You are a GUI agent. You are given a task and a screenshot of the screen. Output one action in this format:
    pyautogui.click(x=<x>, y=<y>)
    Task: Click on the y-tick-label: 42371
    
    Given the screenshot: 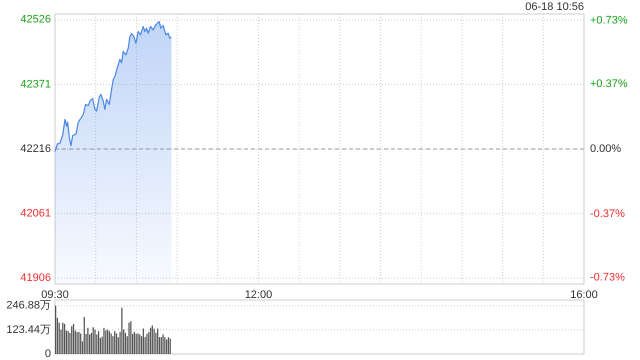 What is the action you would take?
    pyautogui.click(x=35, y=84)
    